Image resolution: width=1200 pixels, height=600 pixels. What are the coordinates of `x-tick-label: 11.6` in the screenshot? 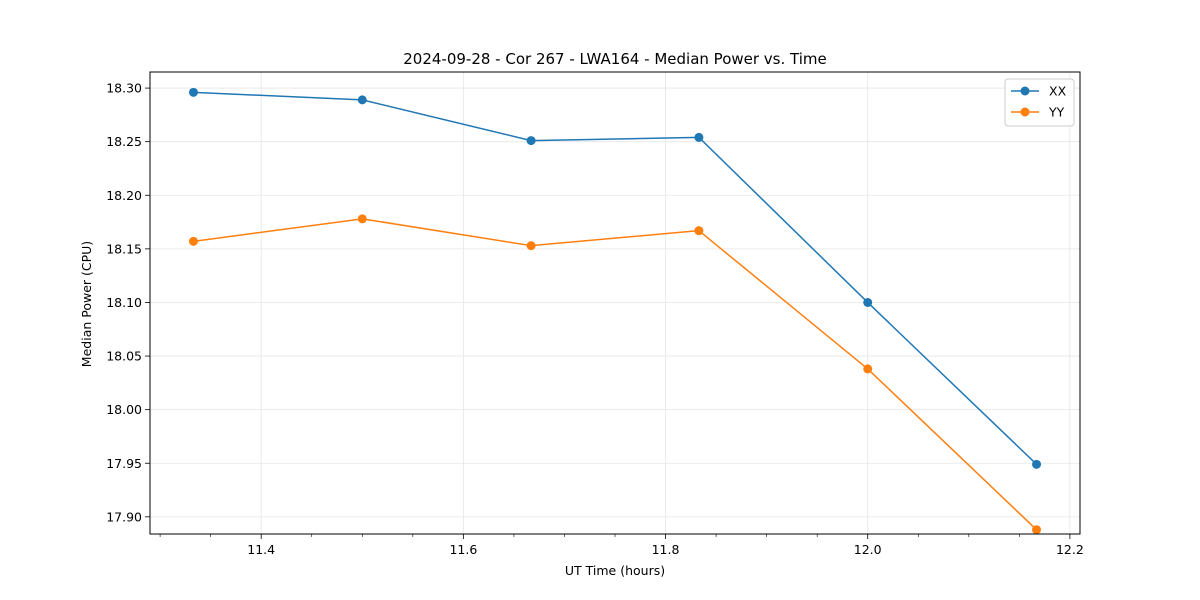 It's located at (463, 549).